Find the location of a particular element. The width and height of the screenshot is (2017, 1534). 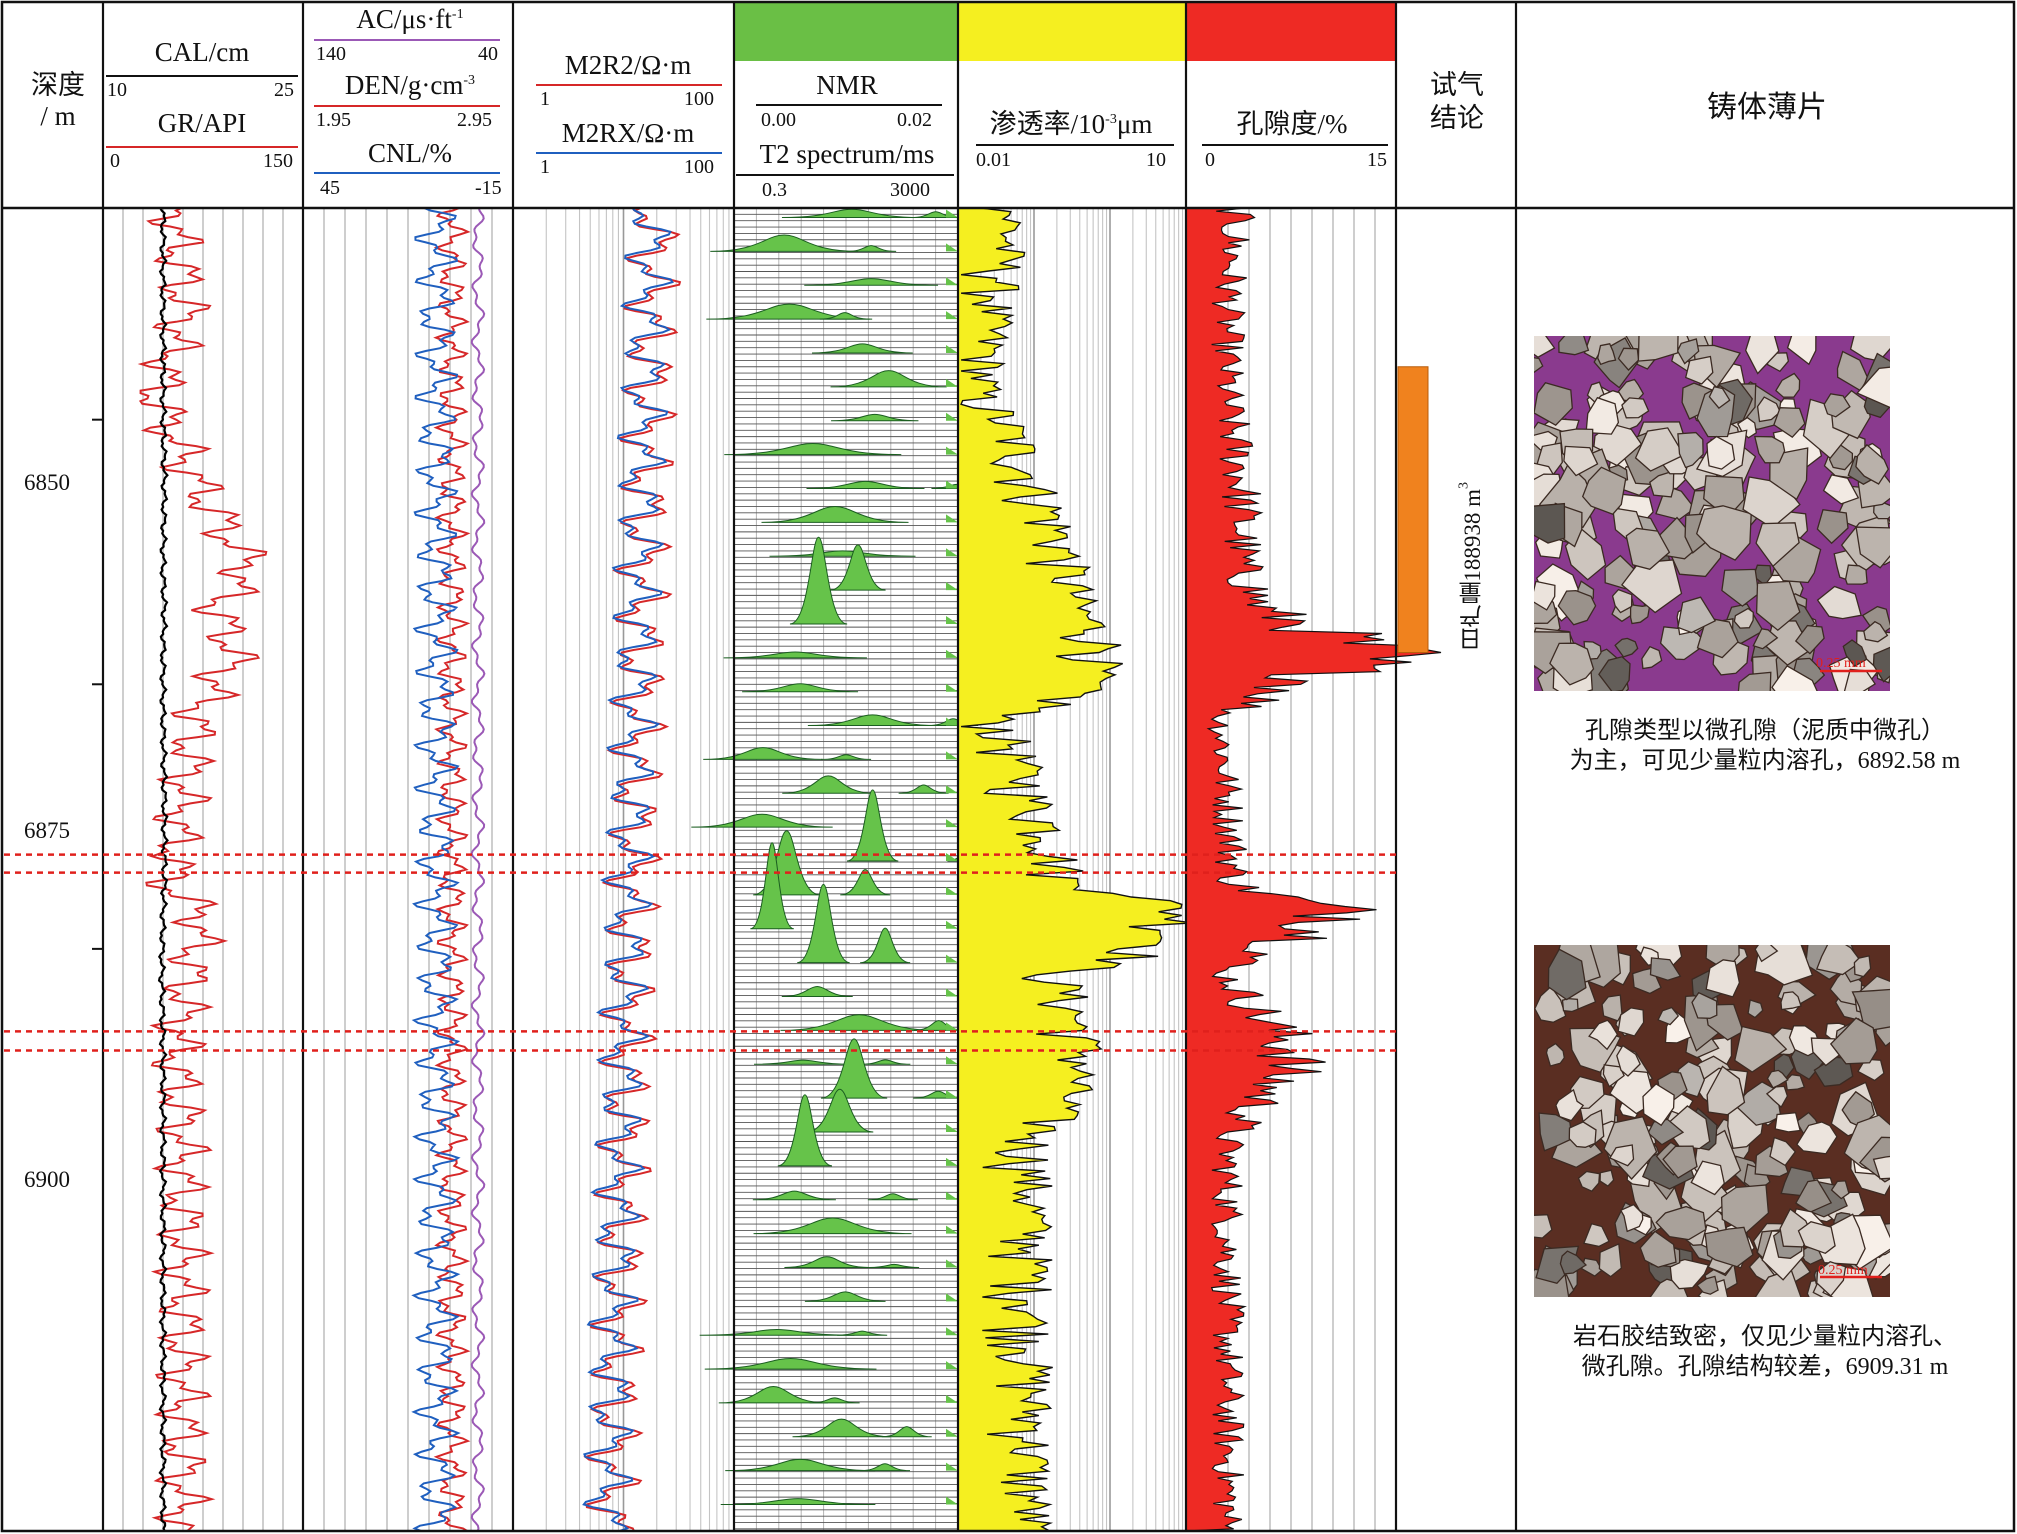

cal-label: CAL/cm is located at coordinates (202, 52).